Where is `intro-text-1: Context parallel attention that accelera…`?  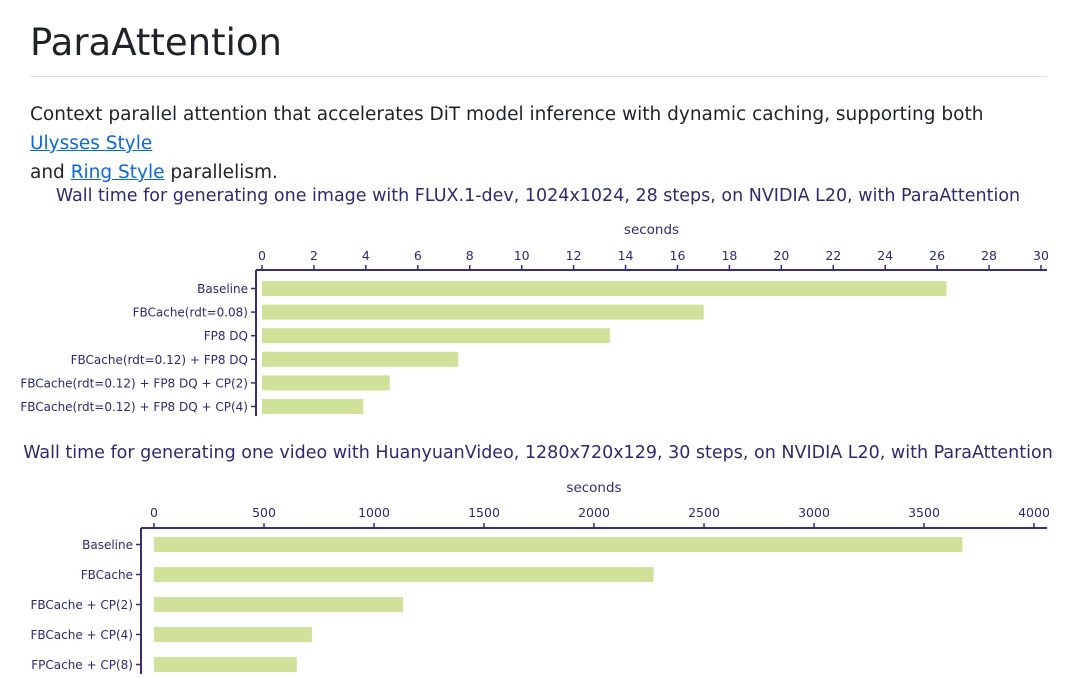 intro-text-1: Context parallel attention that accelera… is located at coordinates (507, 114).